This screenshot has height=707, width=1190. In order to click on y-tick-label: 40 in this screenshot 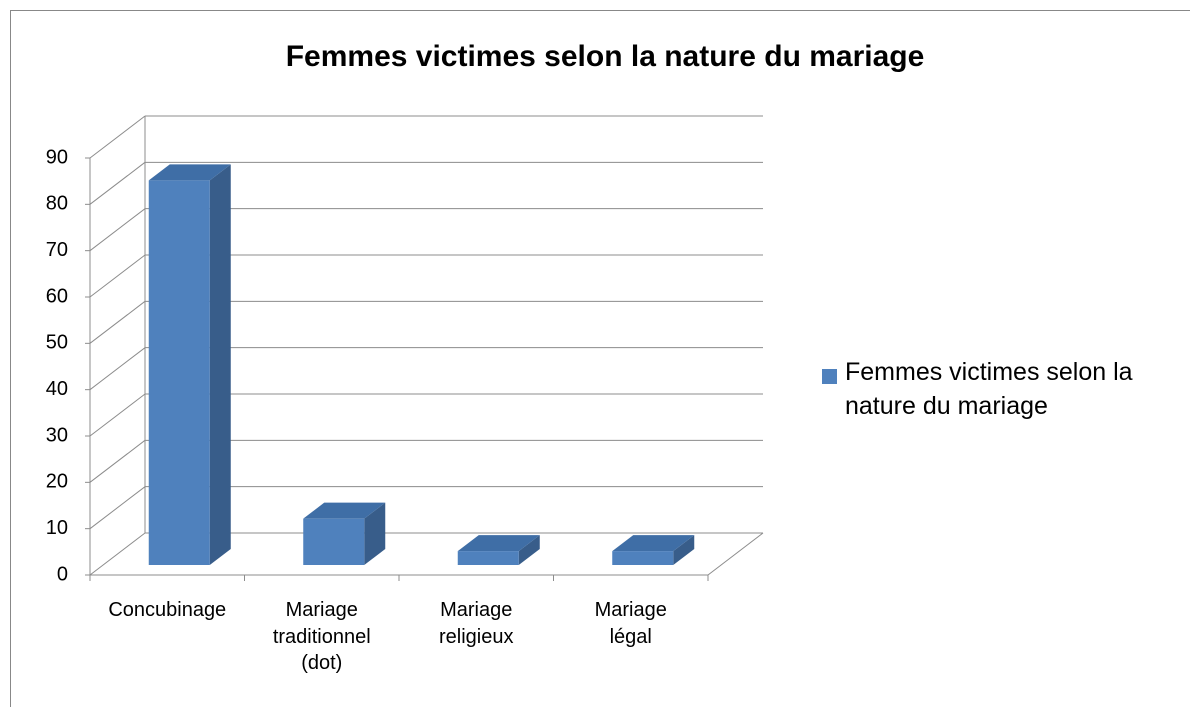, I will do `click(57, 389)`.